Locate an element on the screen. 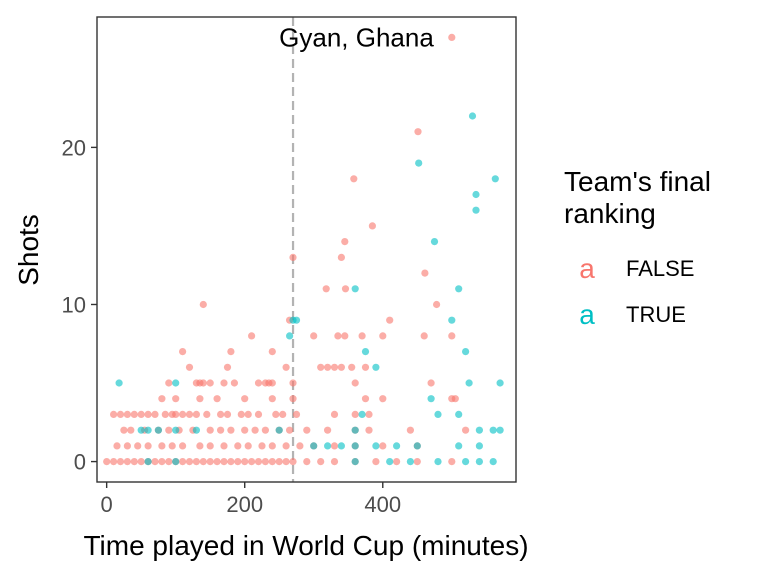  y-tick-label: 20 is located at coordinates (74, 147).